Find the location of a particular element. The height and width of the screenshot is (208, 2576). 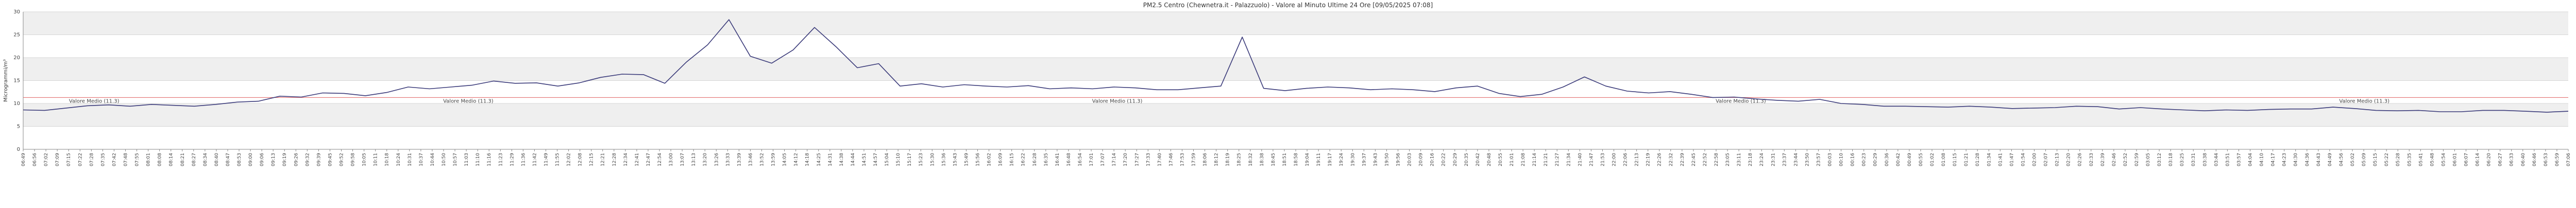

x-tick-label: 21:14 is located at coordinates (1534, 159).